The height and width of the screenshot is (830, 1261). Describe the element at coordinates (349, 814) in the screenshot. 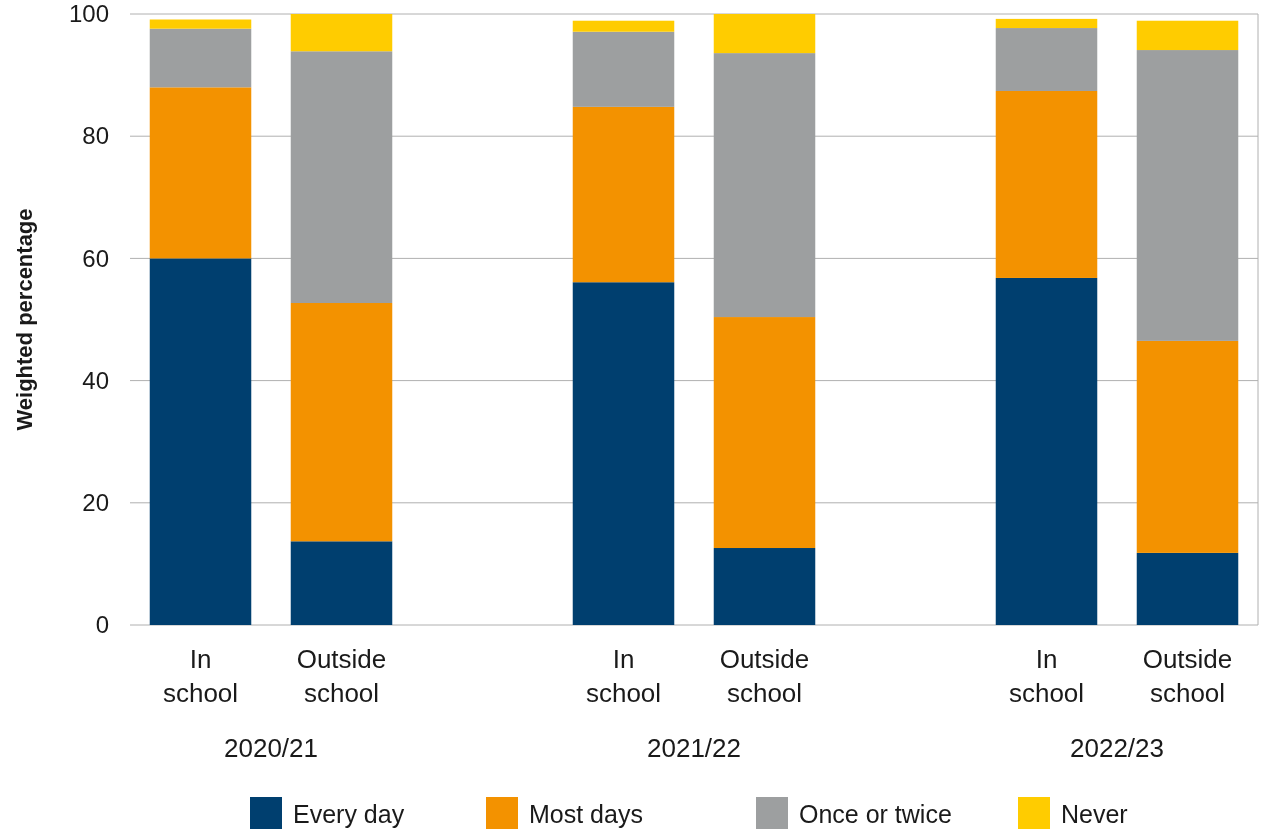

I see `legend-label: Every day` at that location.